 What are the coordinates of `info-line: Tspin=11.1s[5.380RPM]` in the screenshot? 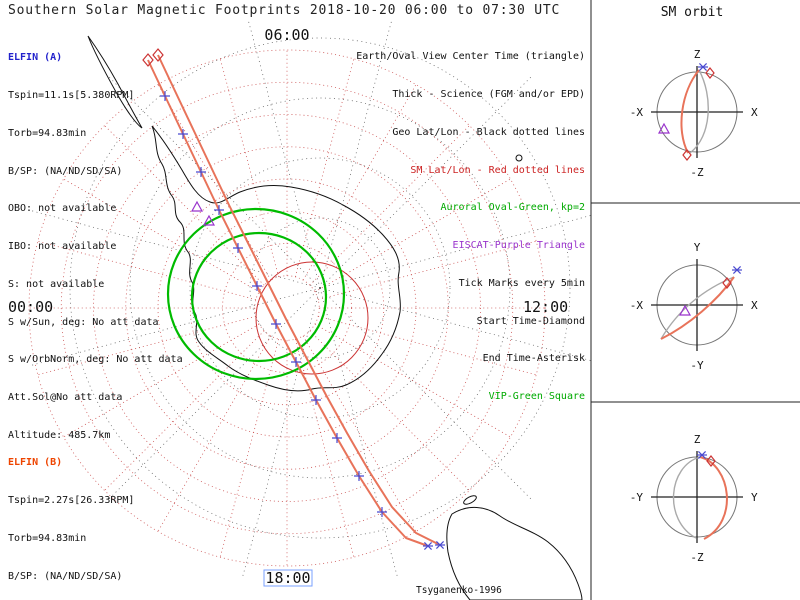 It's located at (71, 95).